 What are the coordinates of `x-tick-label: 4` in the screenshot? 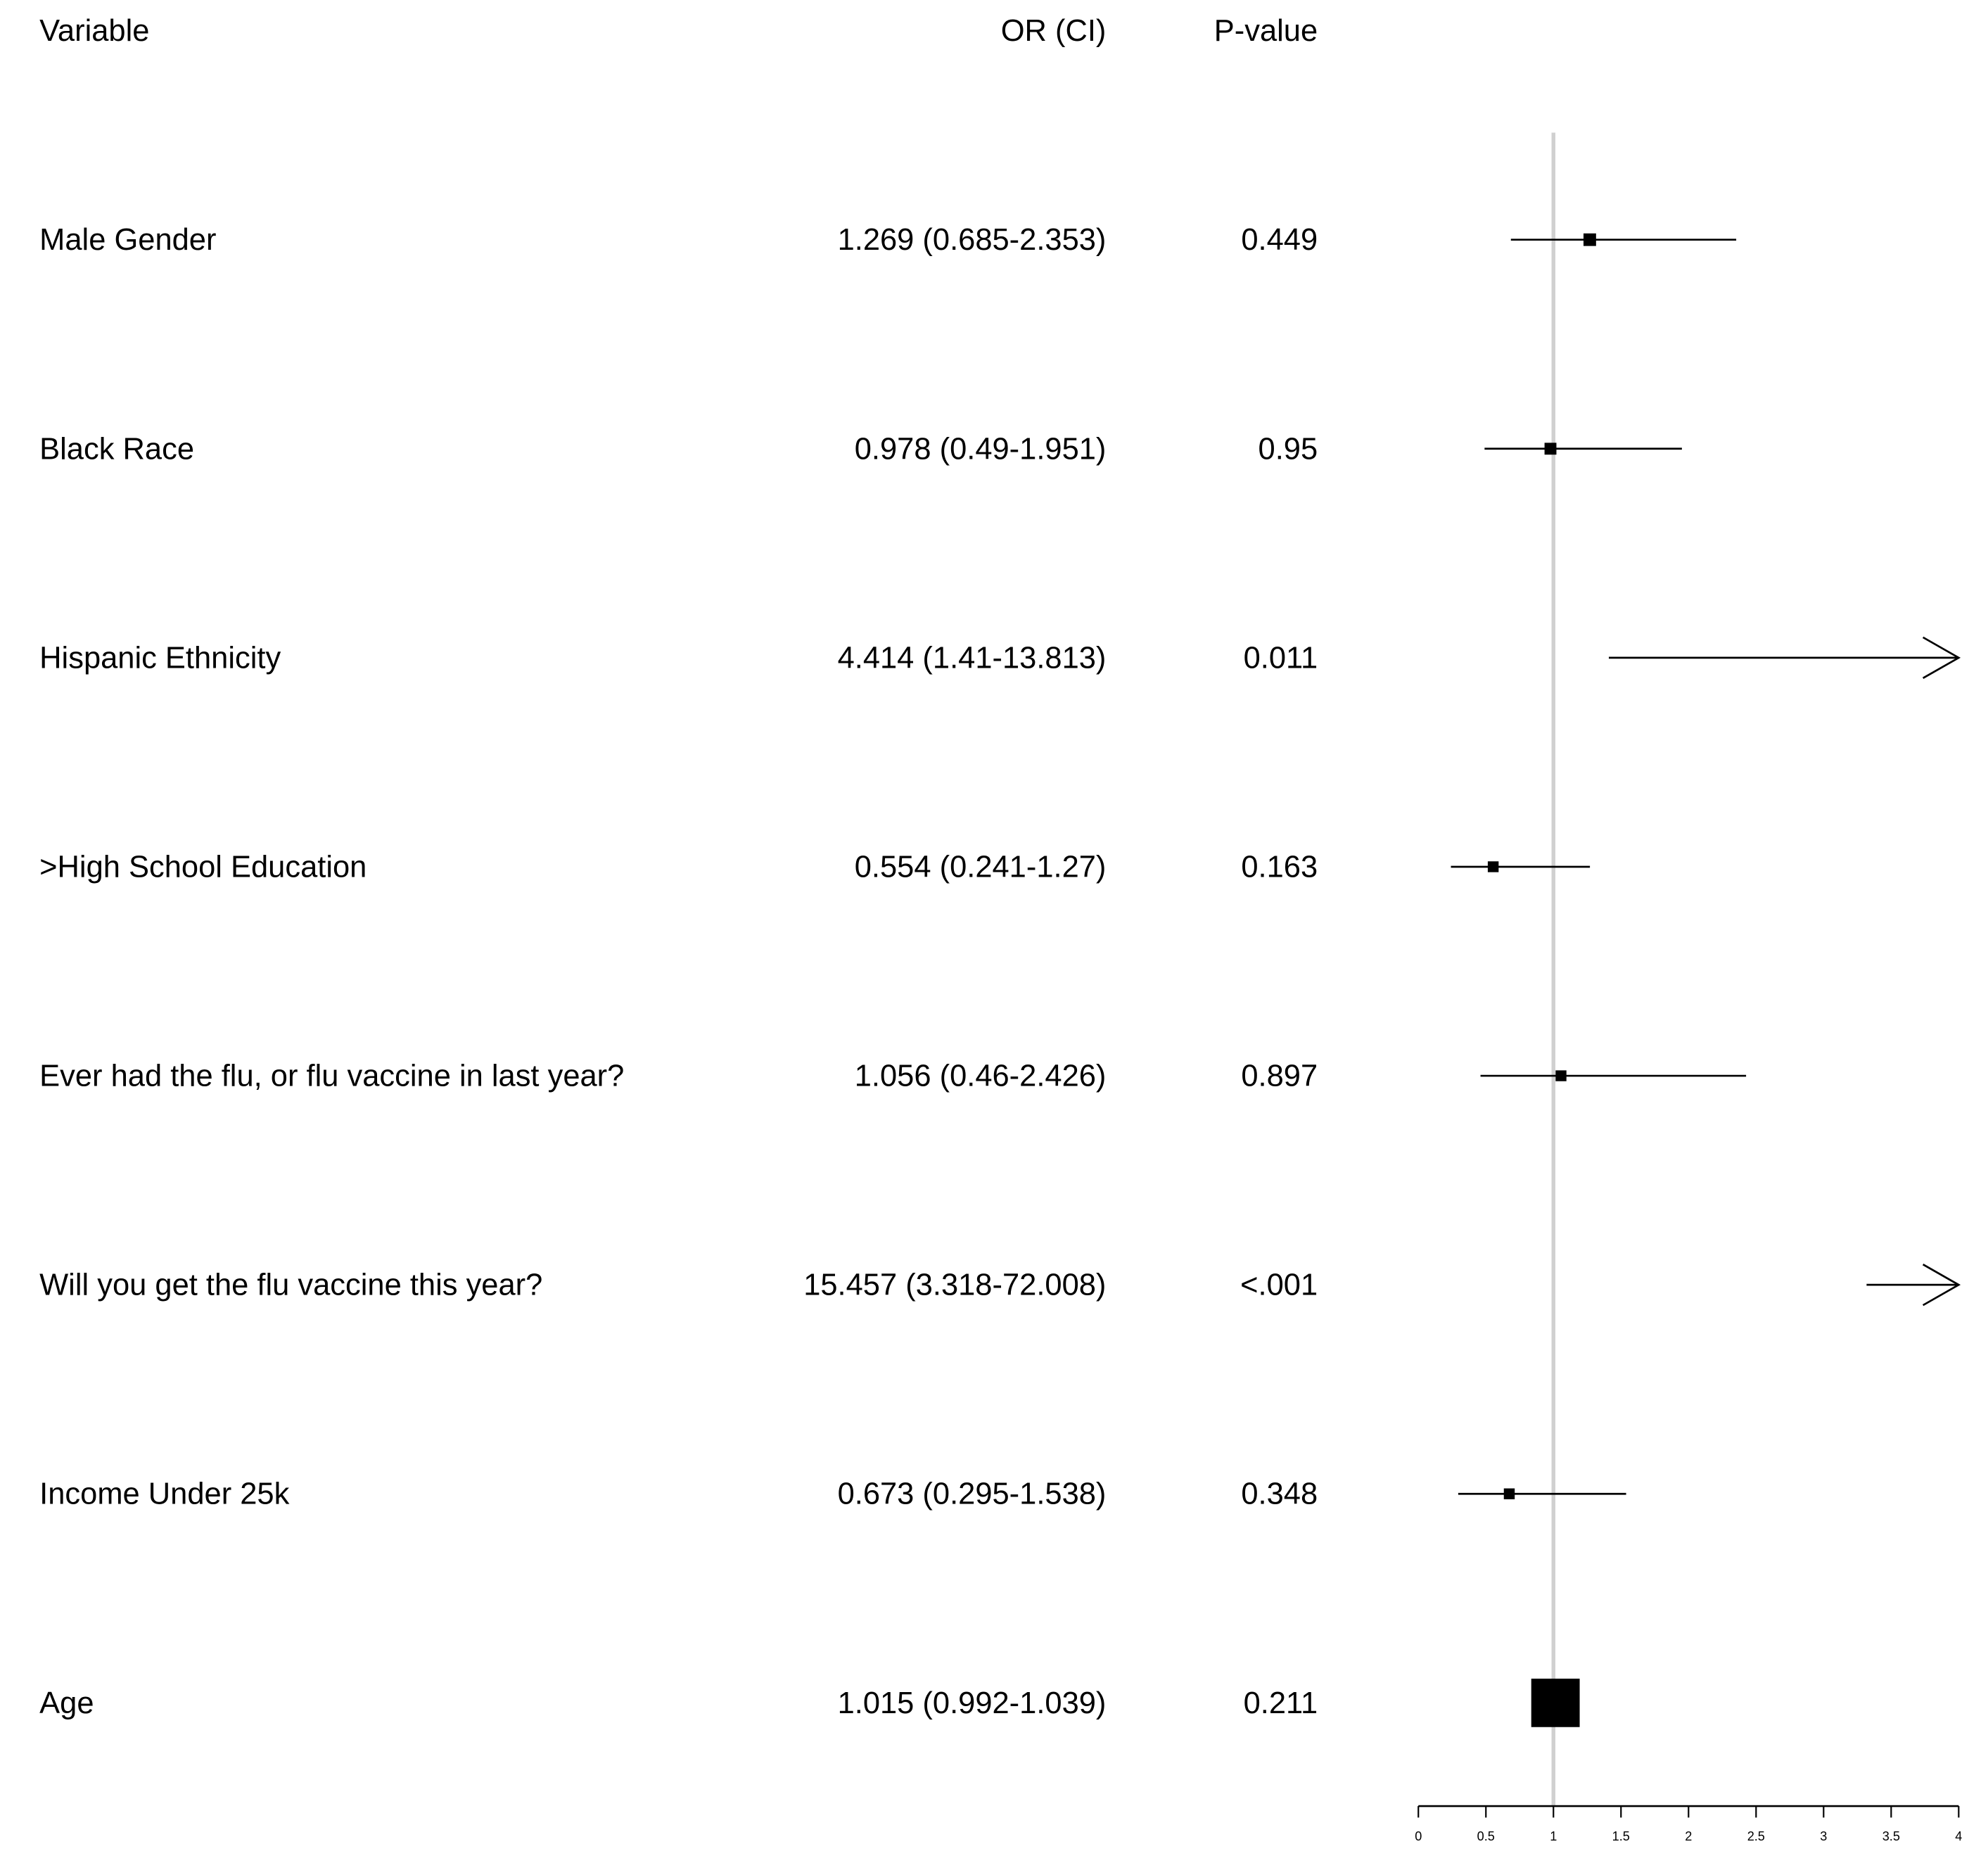 It's located at (1959, 1836).